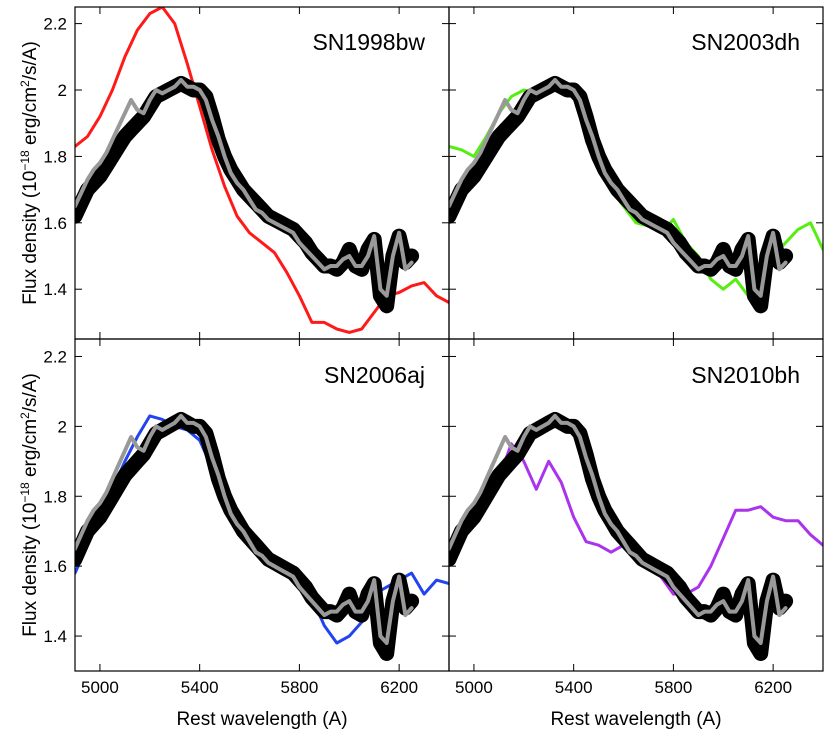  I want to click on y-axis-title-bottom: Flux density (10−18 erg/cm2/s/A), so click(29, 505).